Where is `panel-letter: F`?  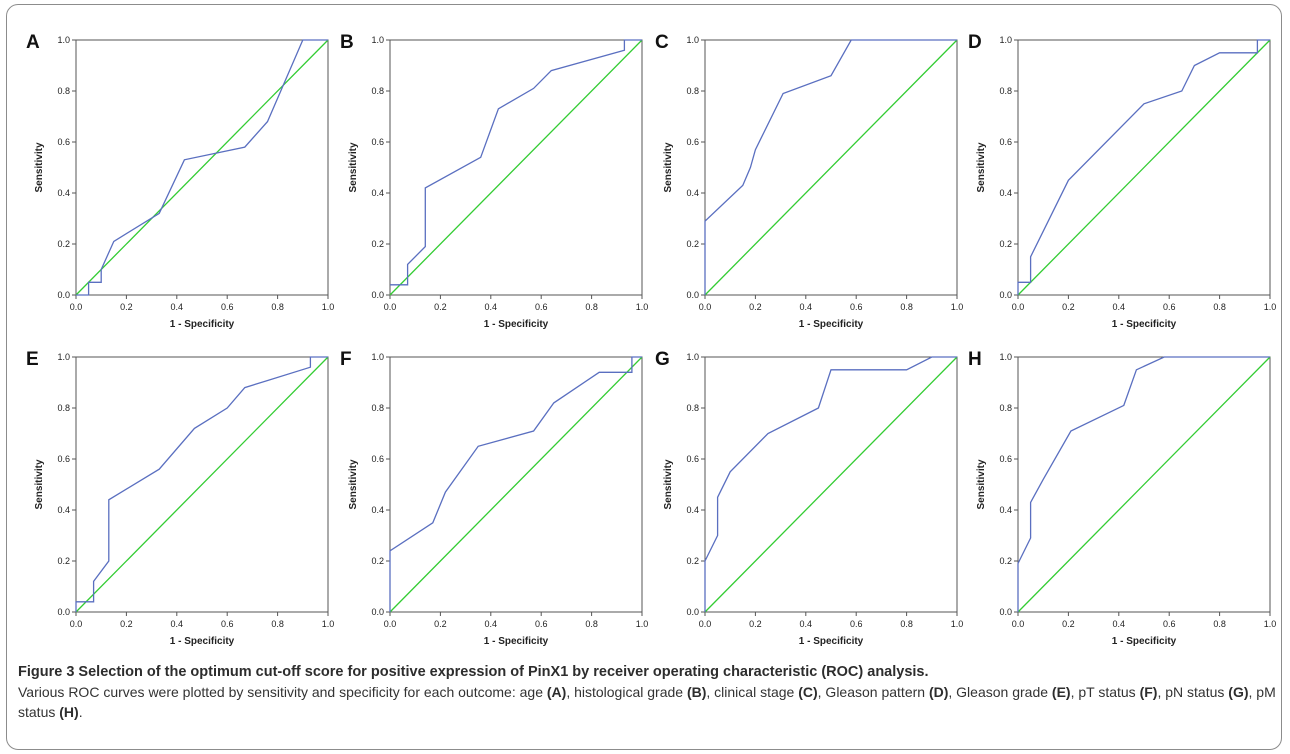
panel-letter: F is located at coordinates (346, 359).